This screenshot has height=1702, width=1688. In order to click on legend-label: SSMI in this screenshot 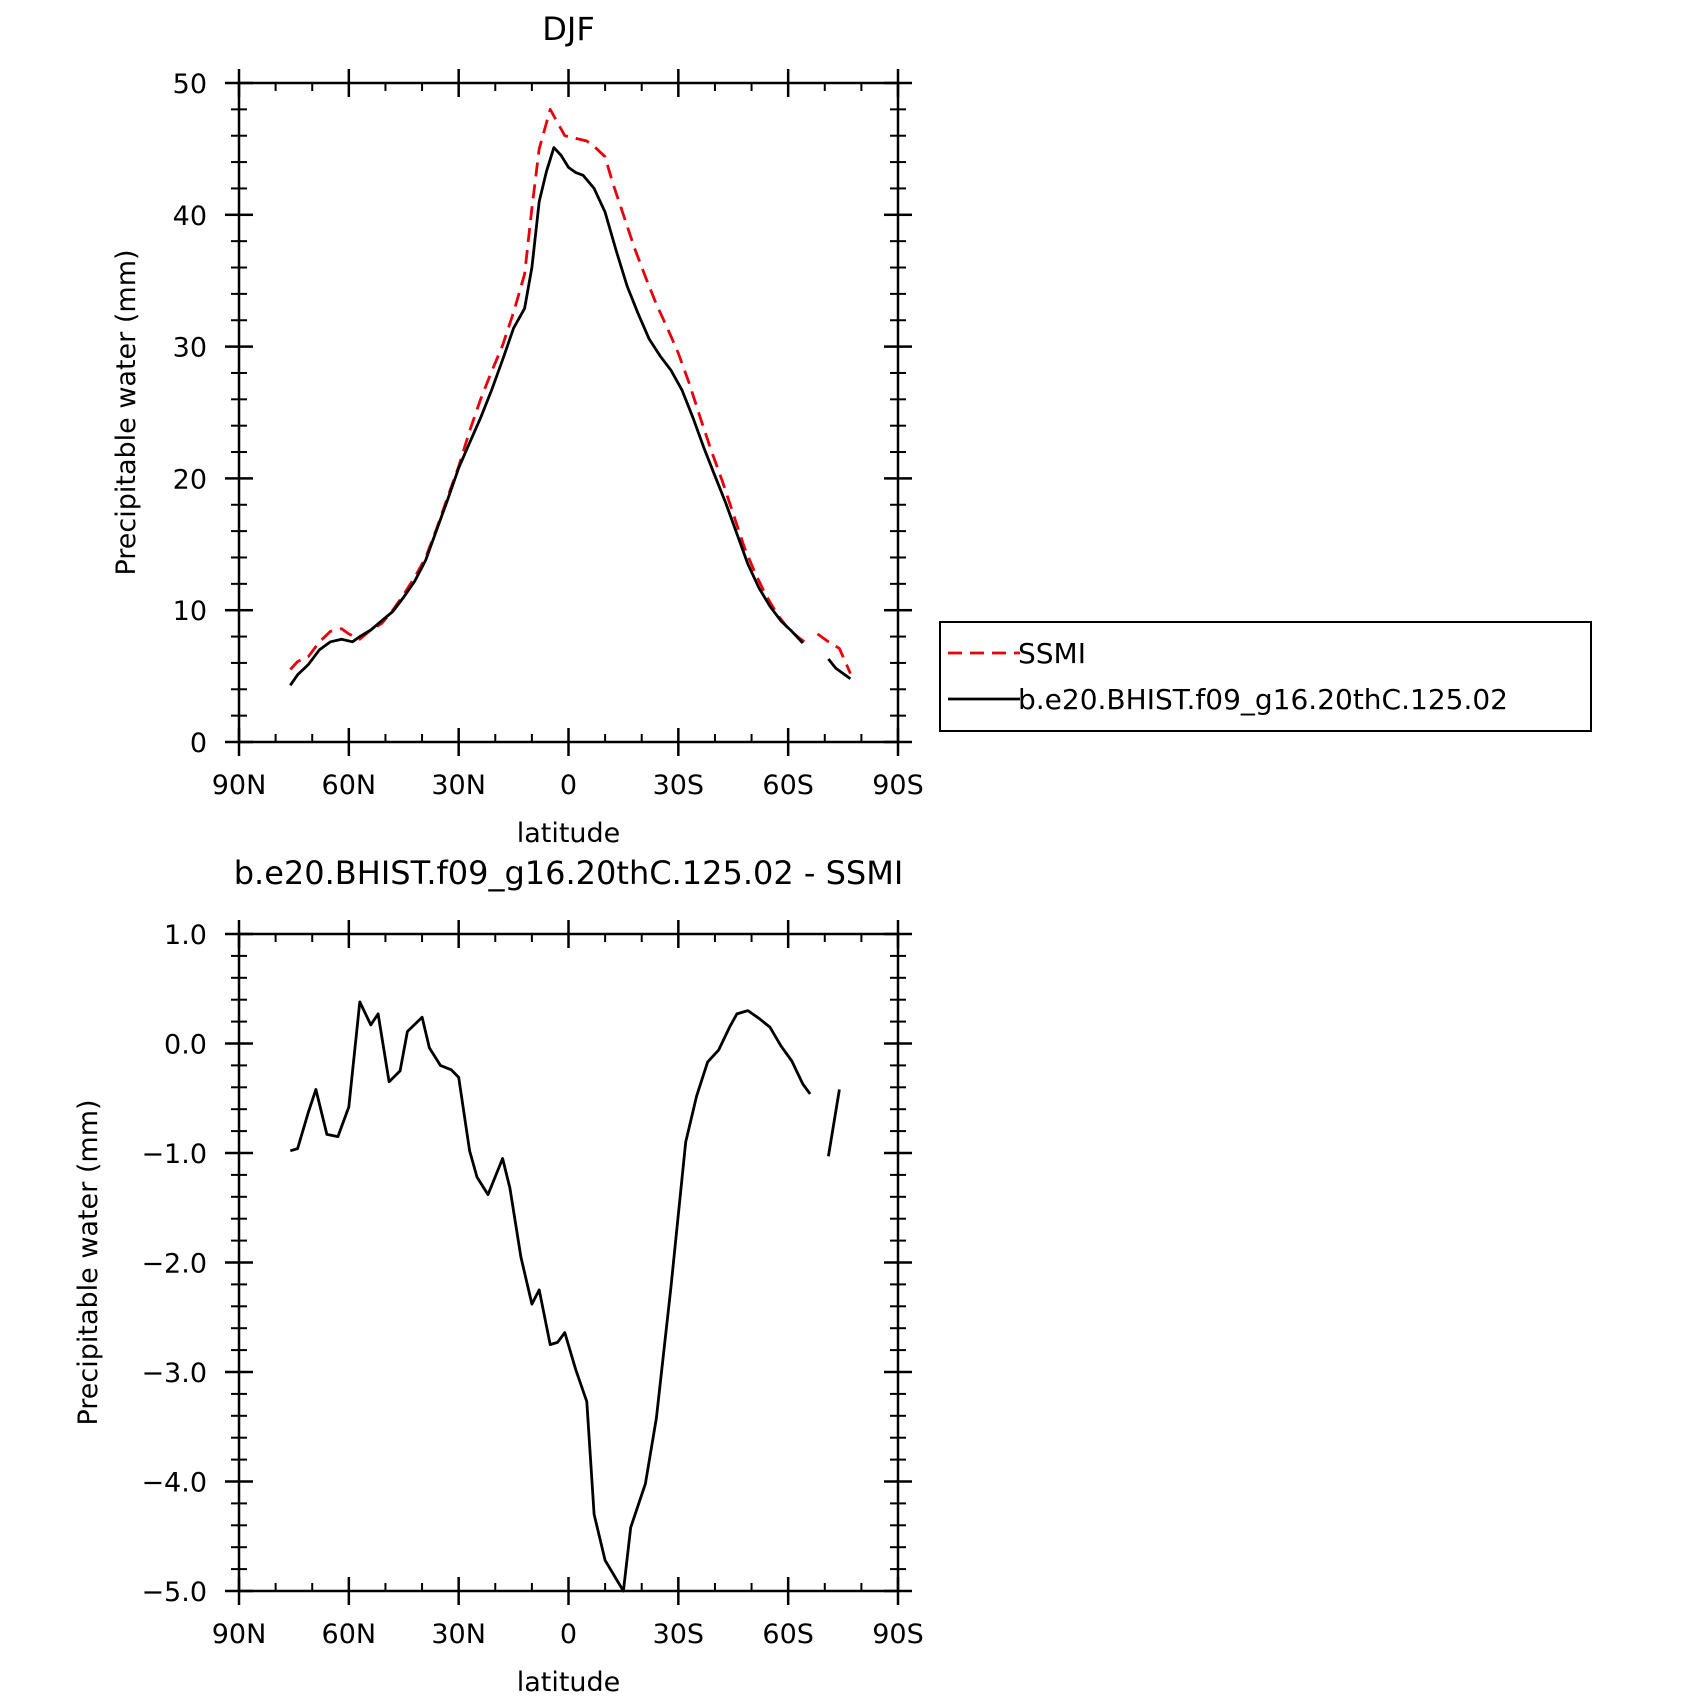, I will do `click(1052, 653)`.